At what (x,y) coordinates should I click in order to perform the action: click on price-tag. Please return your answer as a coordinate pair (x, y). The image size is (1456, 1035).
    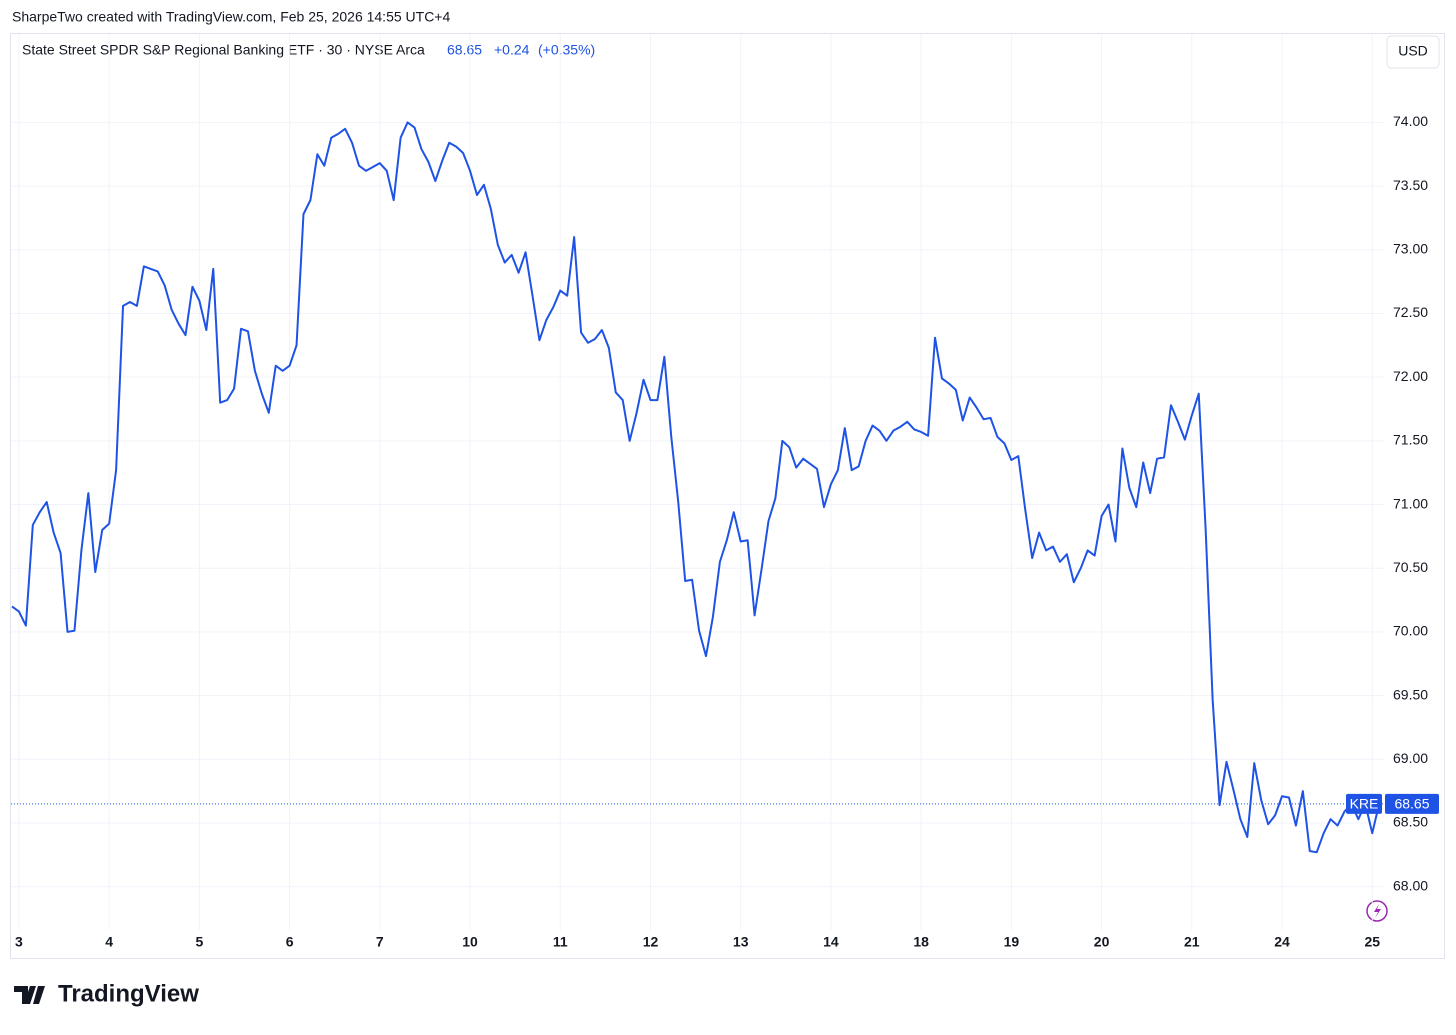
    Looking at the image, I should click on (1412, 803).